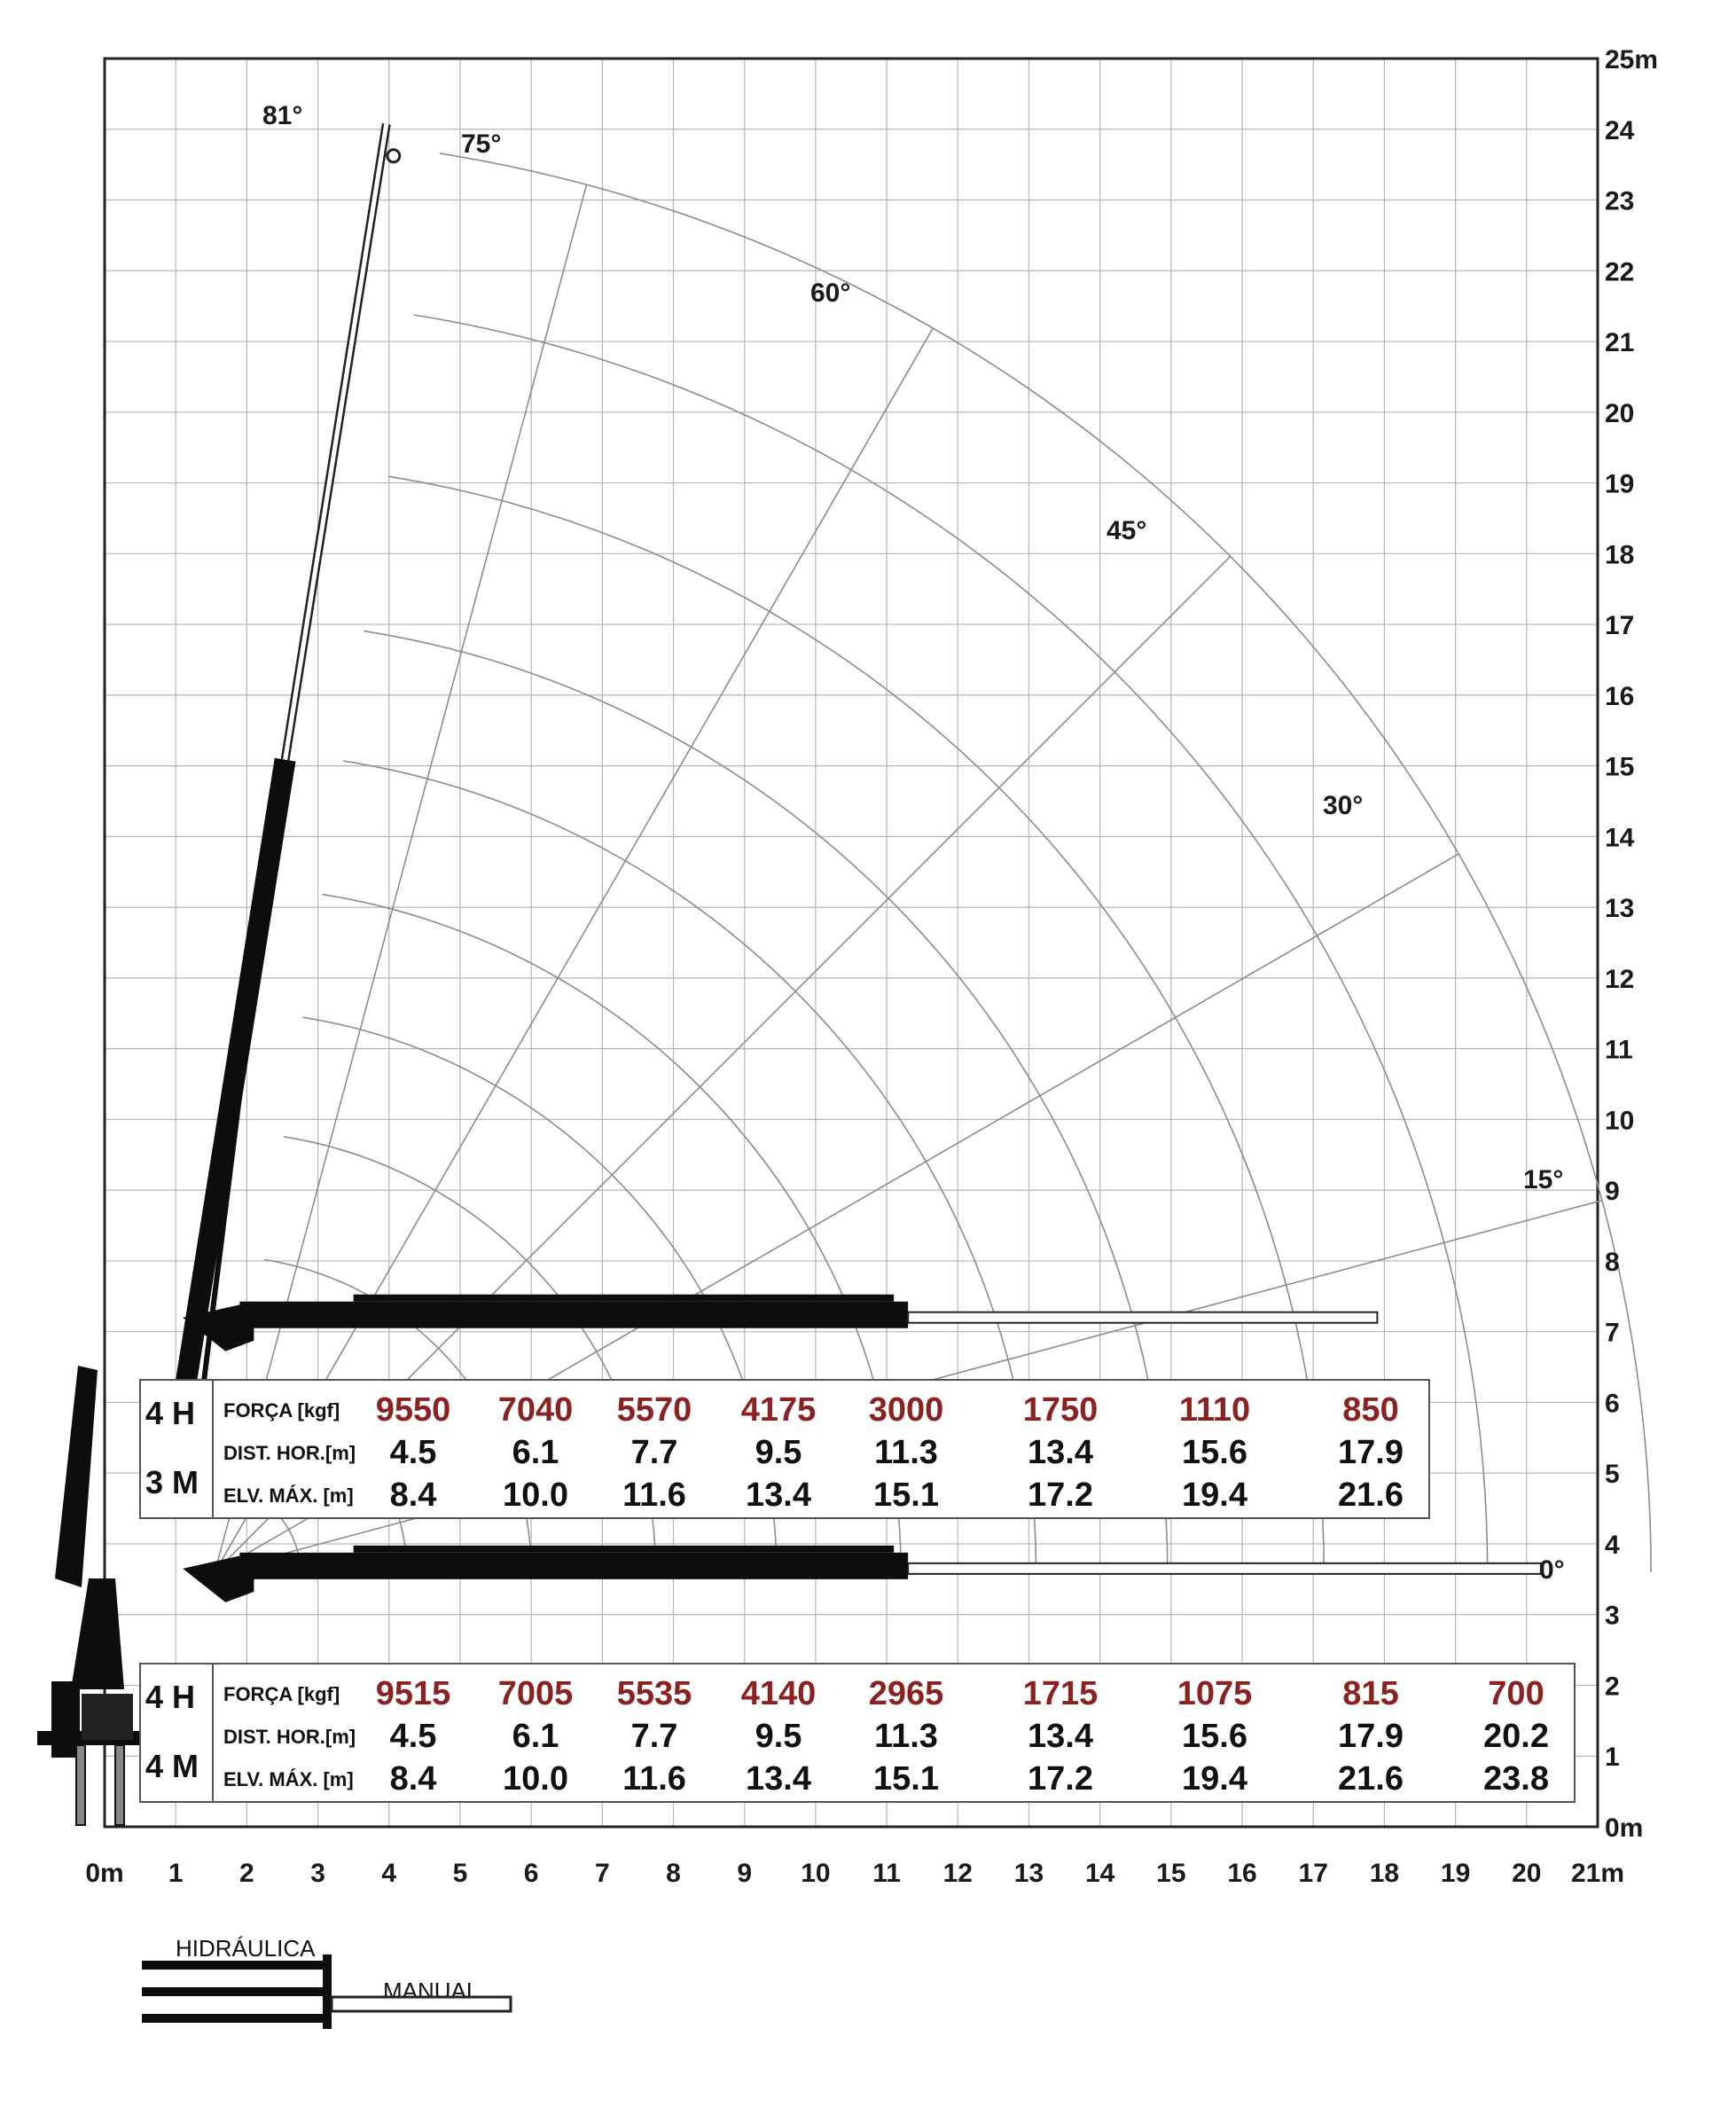  What do you see at coordinates (906, 1779) in the screenshot?
I see `elevation-value: 15.1` at bounding box center [906, 1779].